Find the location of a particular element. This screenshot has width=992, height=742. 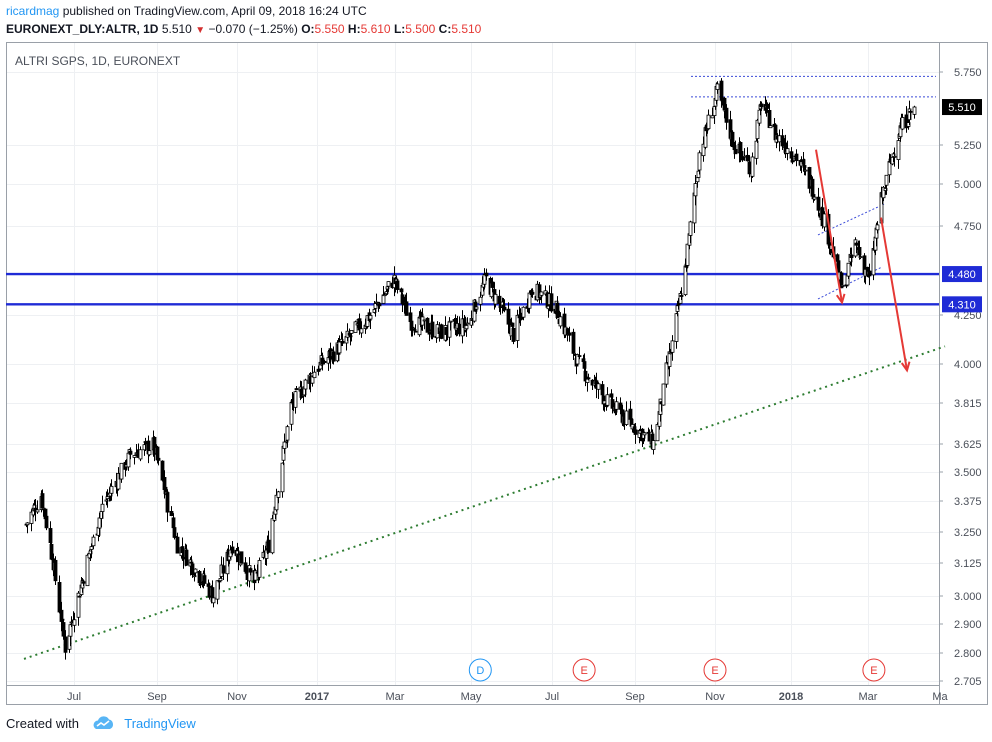

price-change: −0.070 (−1.25%) is located at coordinates (253, 29).